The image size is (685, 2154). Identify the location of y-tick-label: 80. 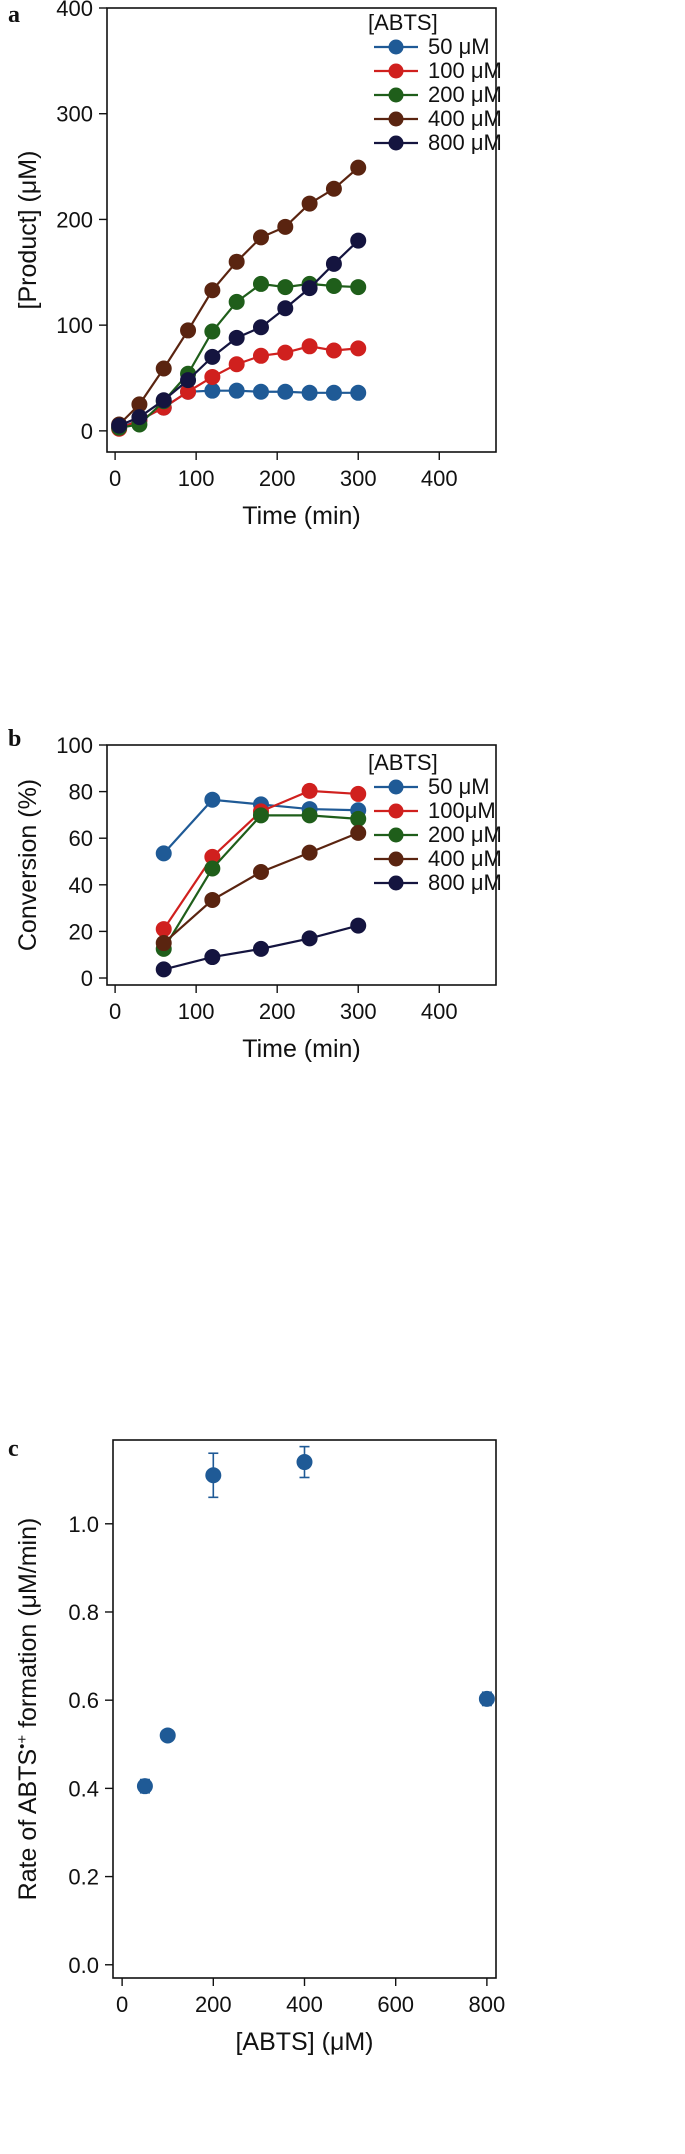
(81, 792).